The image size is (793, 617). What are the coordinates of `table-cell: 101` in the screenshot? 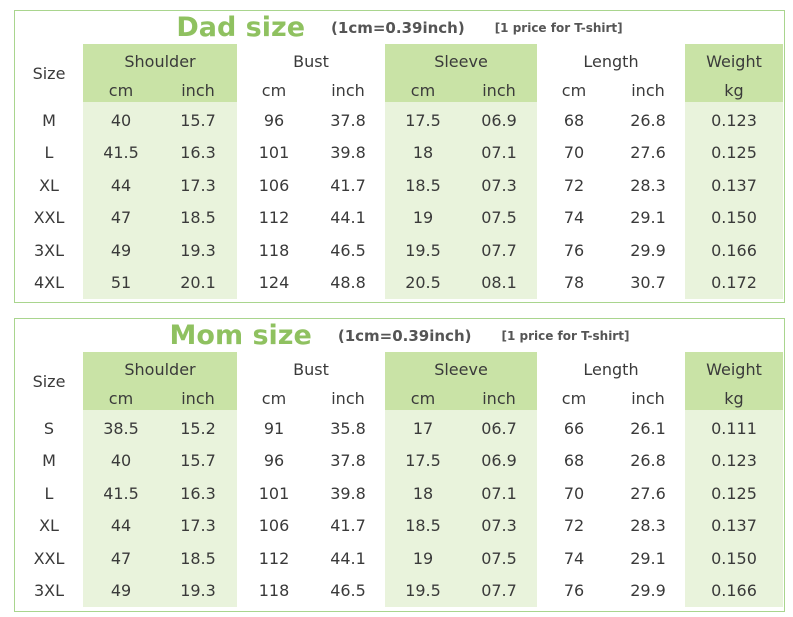 It's located at (274, 493).